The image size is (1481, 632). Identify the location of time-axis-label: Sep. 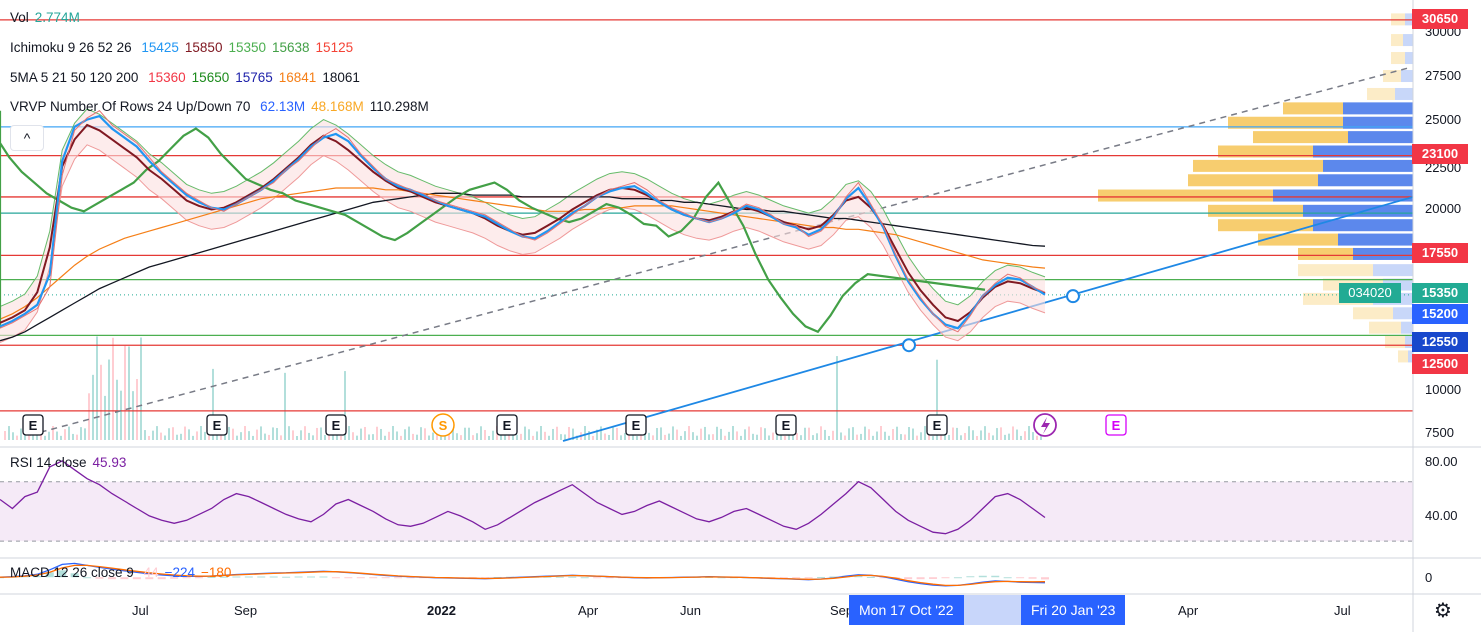
(842, 610).